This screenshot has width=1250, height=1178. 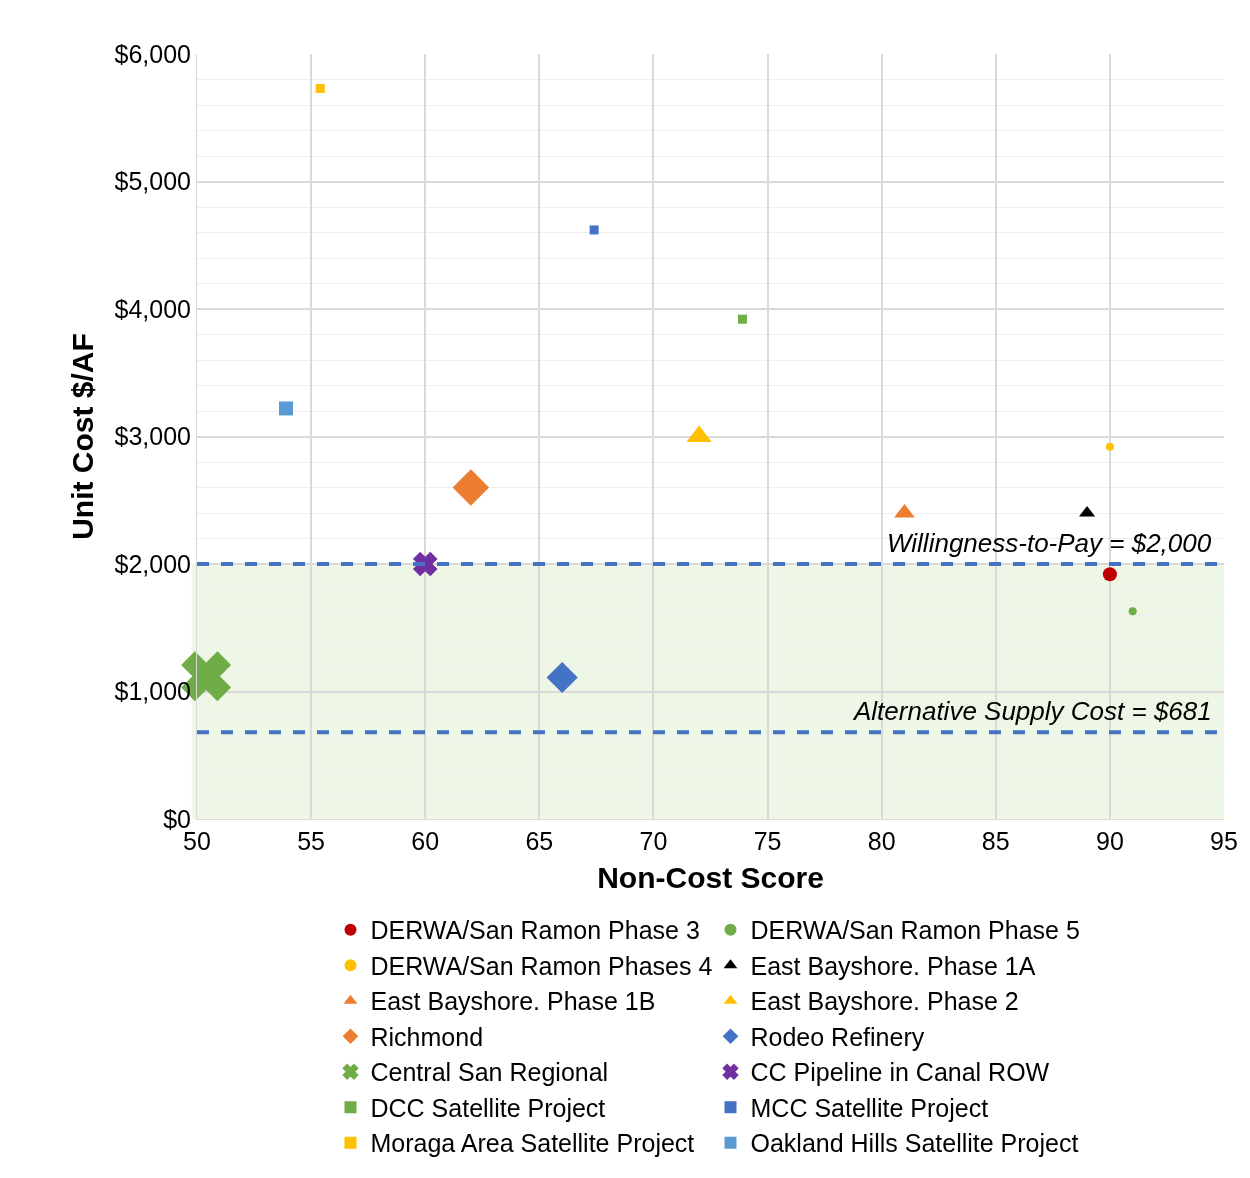 I want to click on y-axis-title: Unit Cost $/AF, so click(x=82, y=436).